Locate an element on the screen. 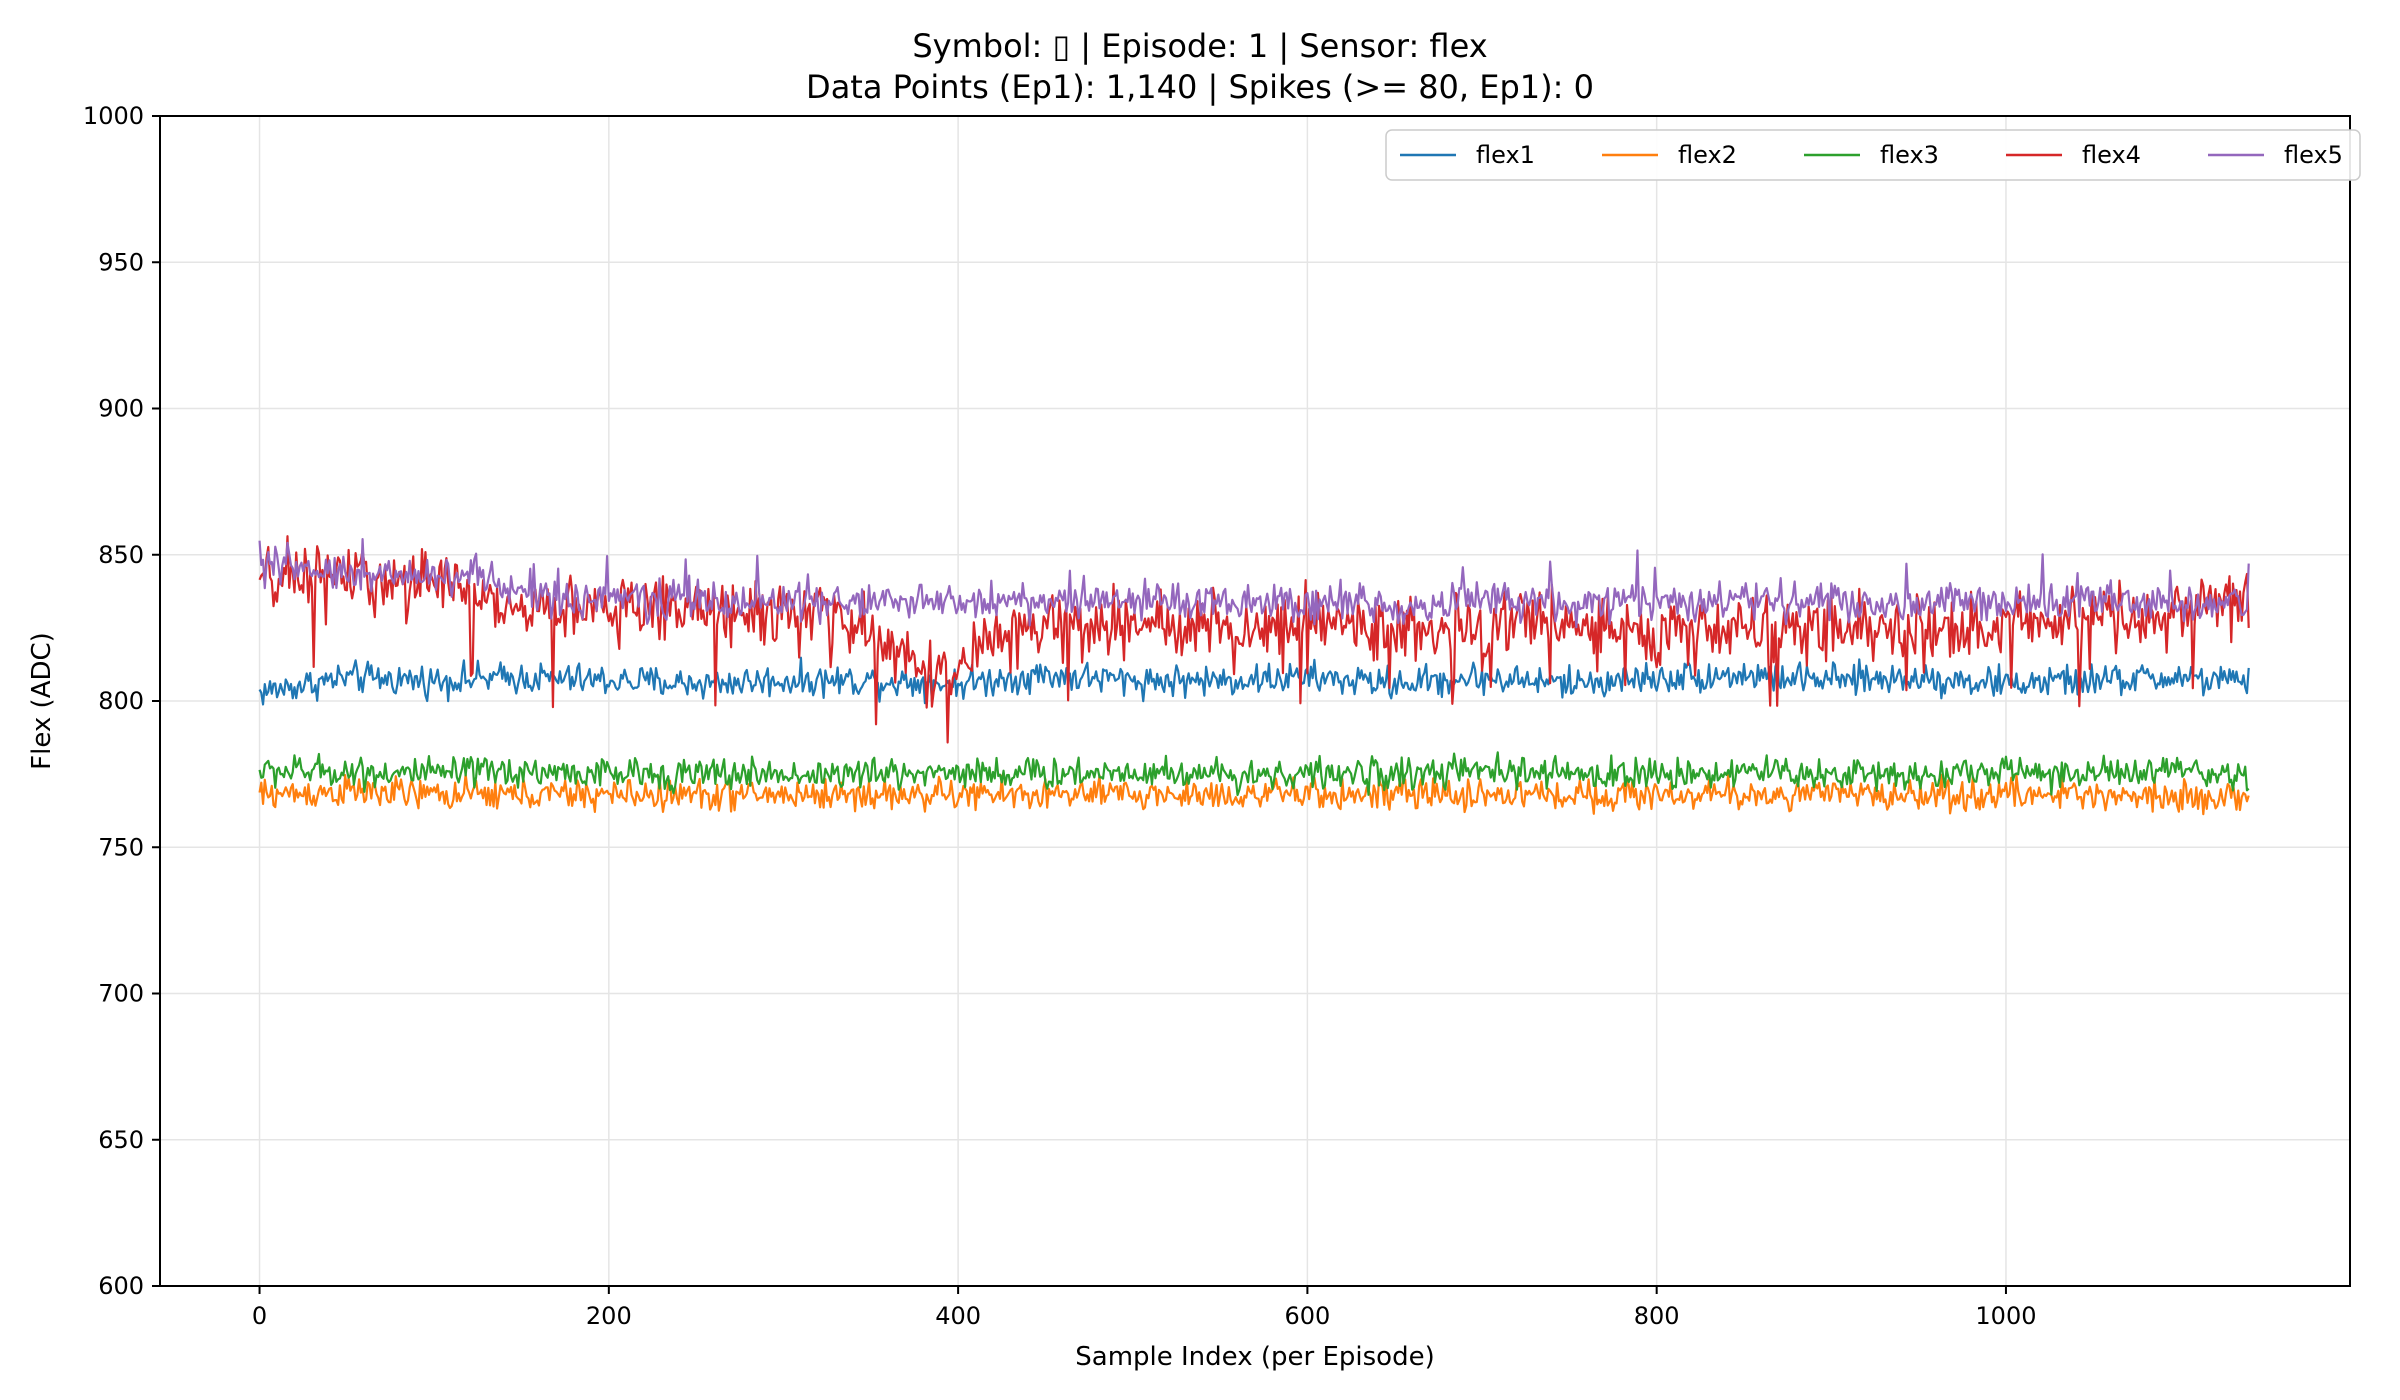 The height and width of the screenshot is (1400, 2400). x-tick-label: 1000 is located at coordinates (2005, 1316).